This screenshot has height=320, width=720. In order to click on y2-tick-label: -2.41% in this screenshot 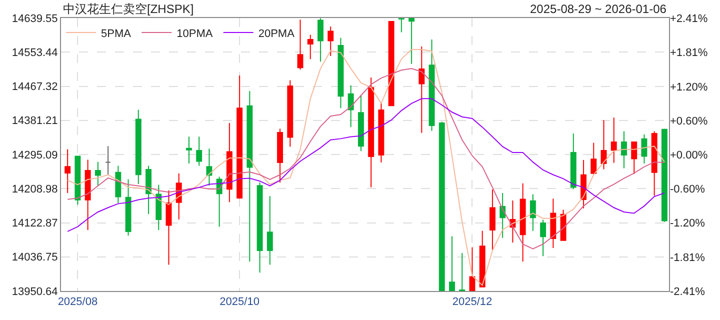, I will do `click(688, 292)`.